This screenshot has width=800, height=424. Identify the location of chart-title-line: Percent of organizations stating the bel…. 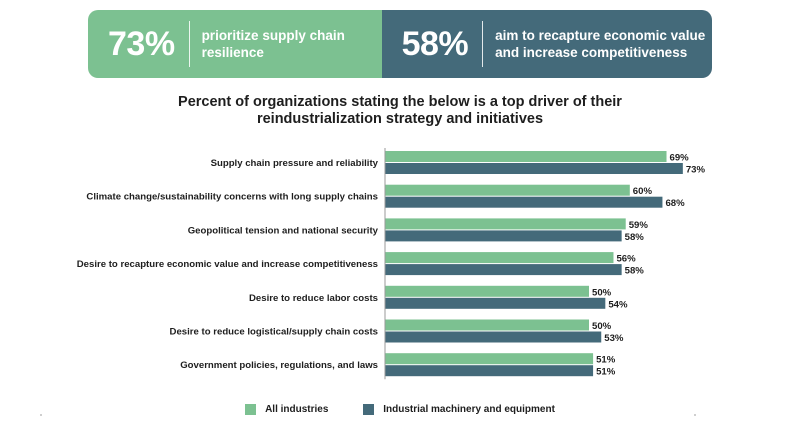
(400, 102).